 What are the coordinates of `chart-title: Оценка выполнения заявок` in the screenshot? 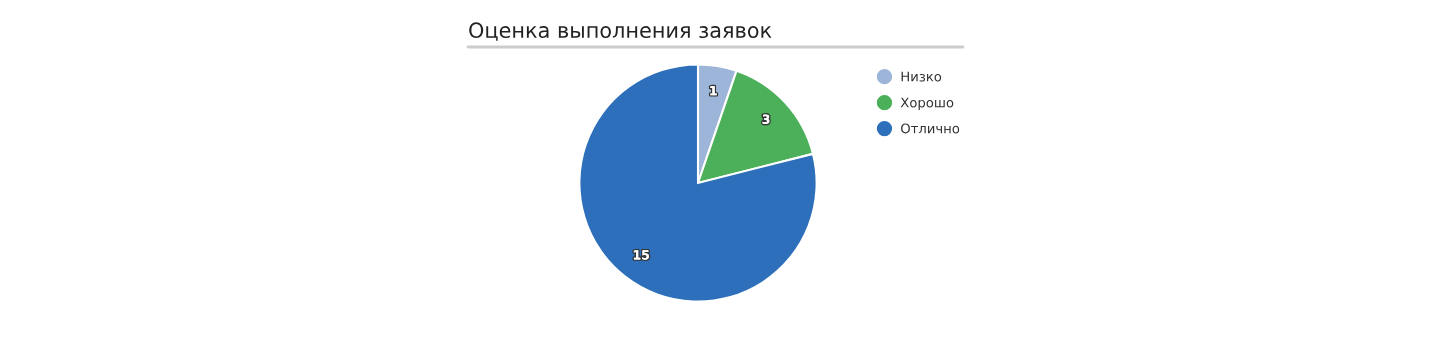 It's located at (620, 31).